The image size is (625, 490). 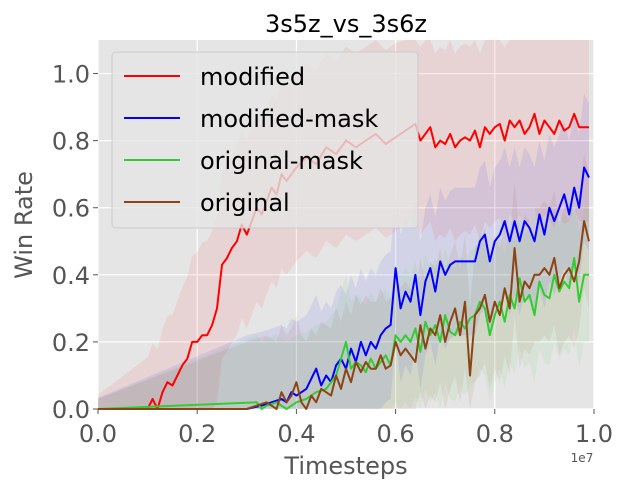 I want to click on legend-label: modified, so click(x=252, y=77).